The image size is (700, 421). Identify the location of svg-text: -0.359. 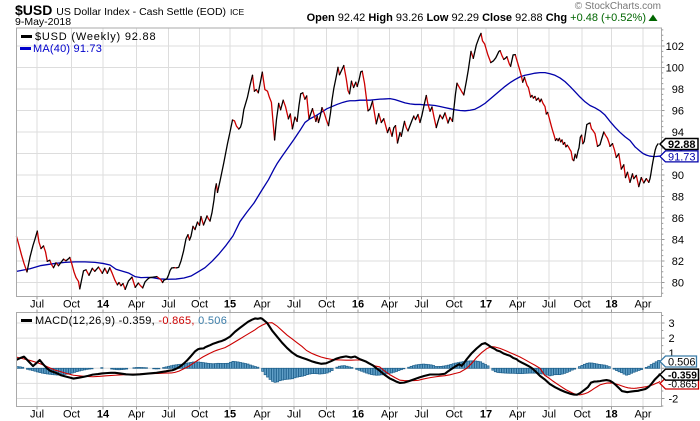
(682, 376).